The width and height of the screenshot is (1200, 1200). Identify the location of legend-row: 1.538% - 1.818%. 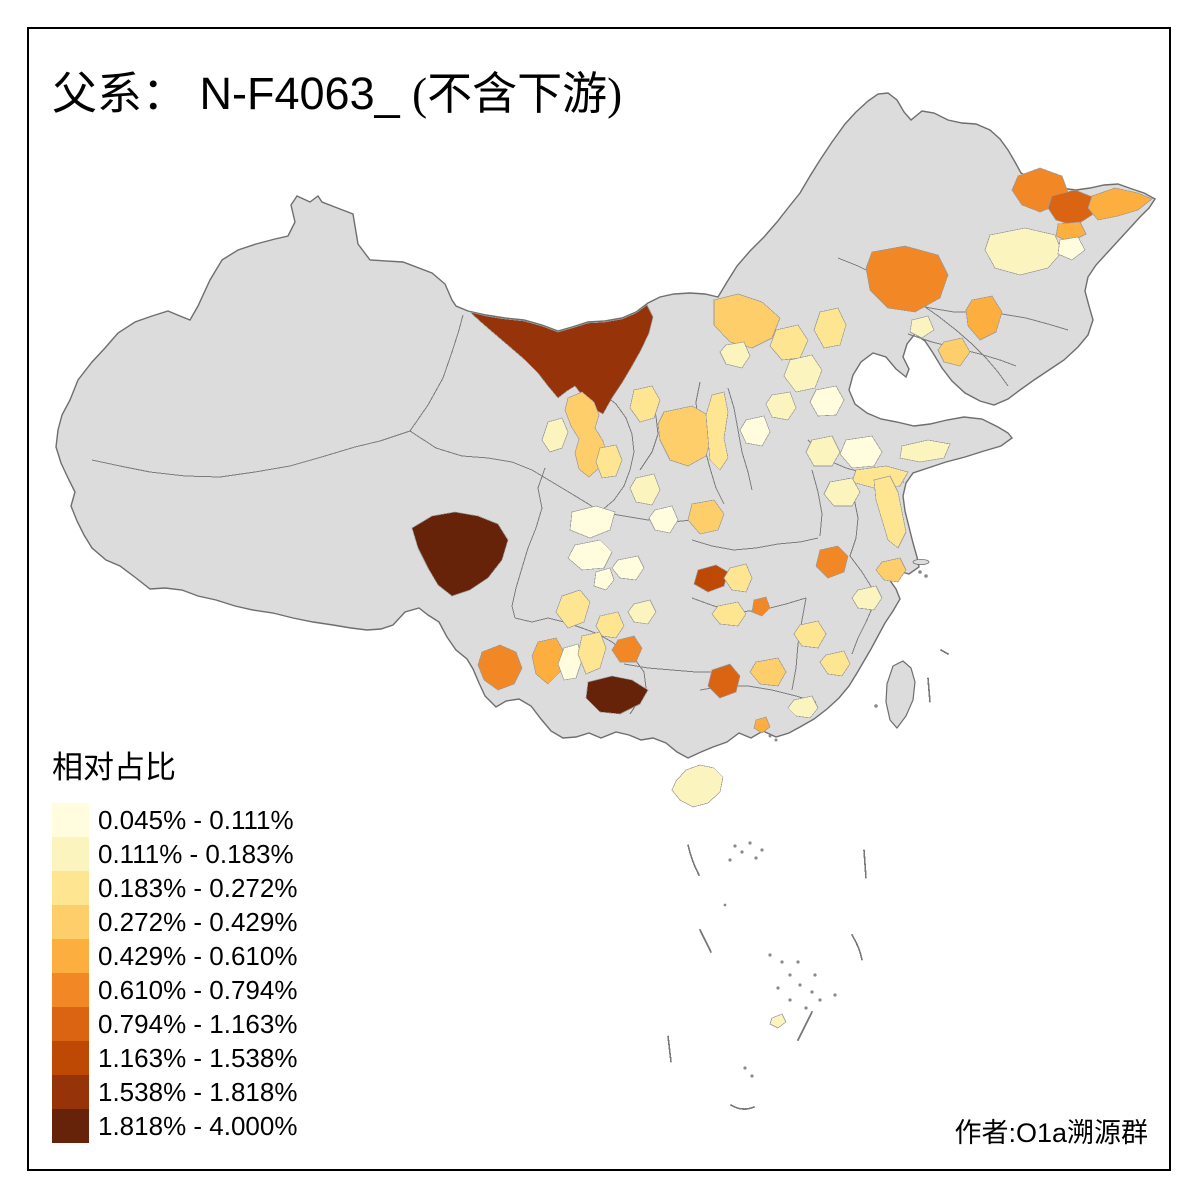
(174, 1092).